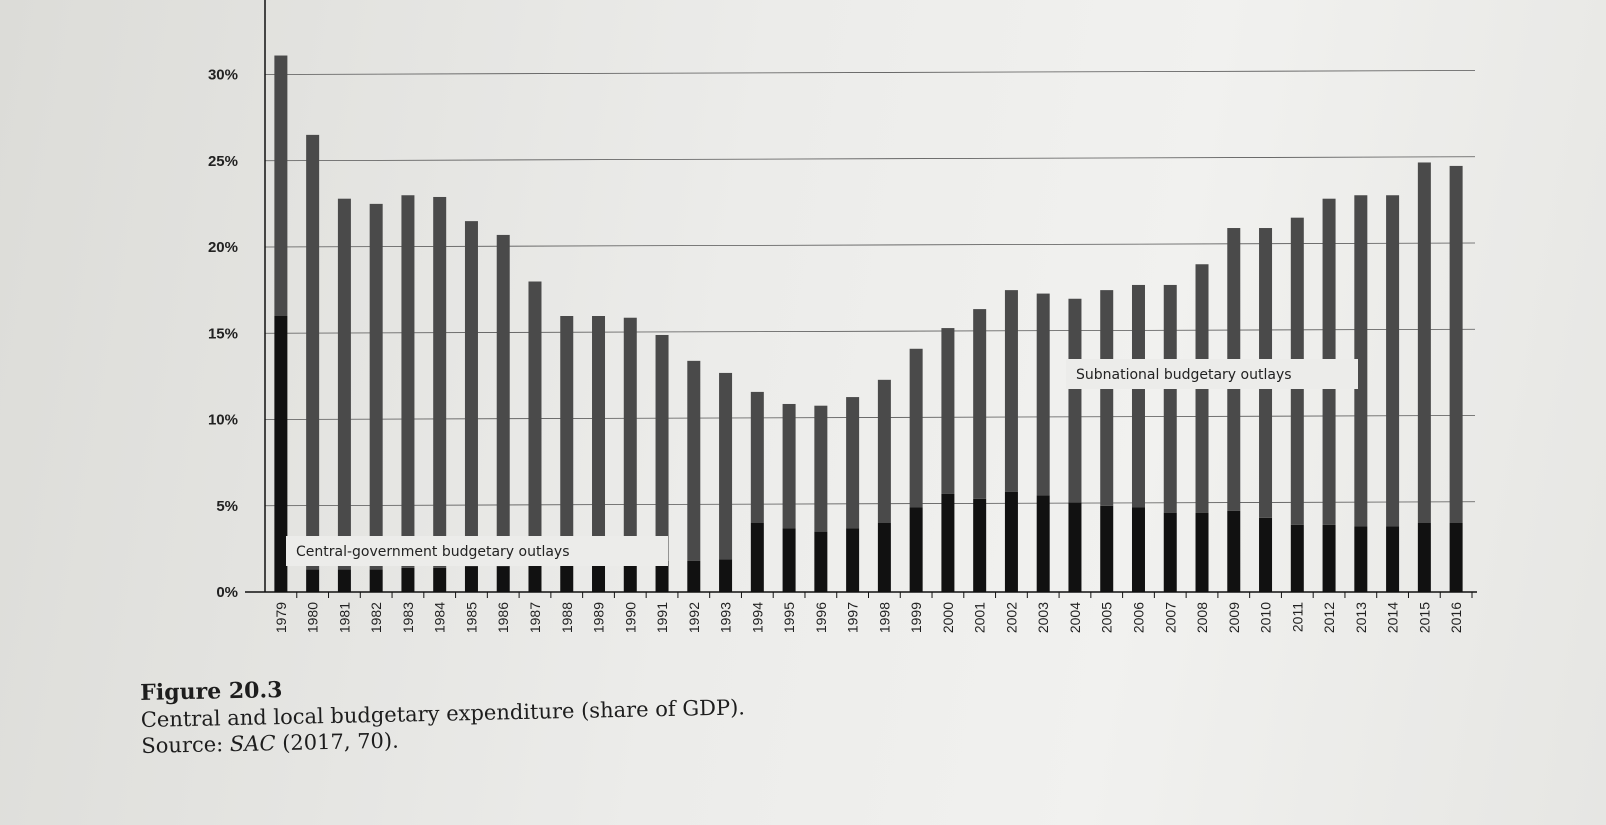 This screenshot has height=825, width=1606. What do you see at coordinates (1424, 342) in the screenshot?
I see `bar-subnational-2015` at bounding box center [1424, 342].